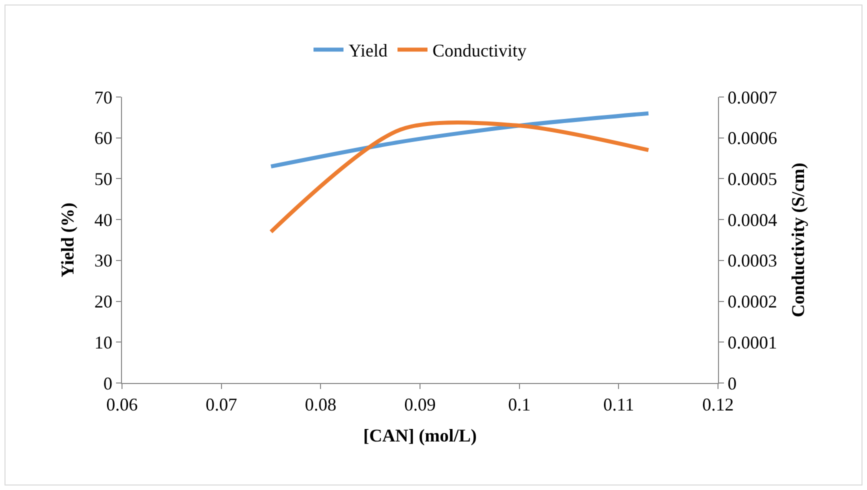 This screenshot has height=490, width=867. Describe the element at coordinates (459, 139) in the screenshot. I see `line-series` at that location.